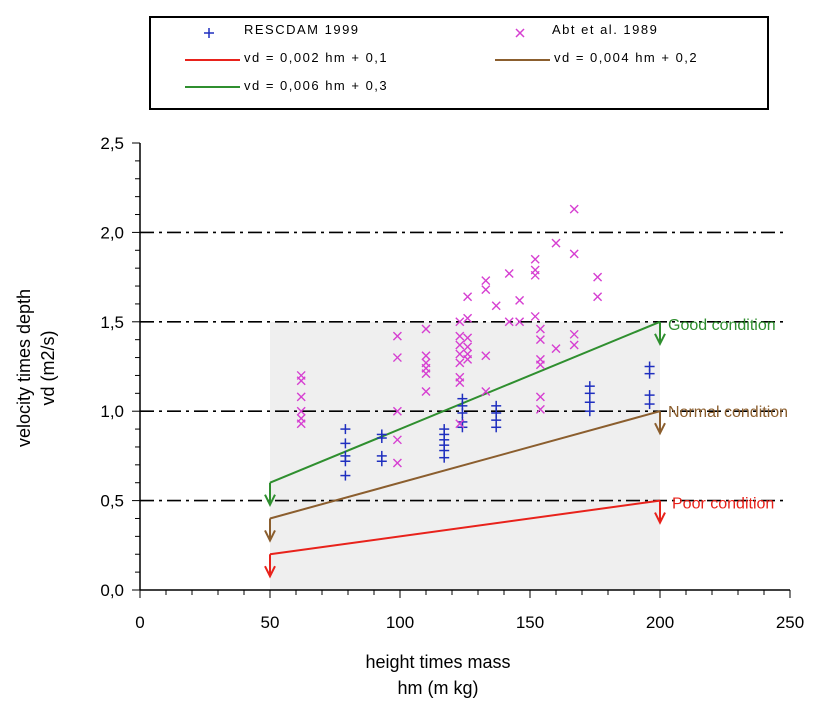  I want to click on legend-box, so click(459, 63).